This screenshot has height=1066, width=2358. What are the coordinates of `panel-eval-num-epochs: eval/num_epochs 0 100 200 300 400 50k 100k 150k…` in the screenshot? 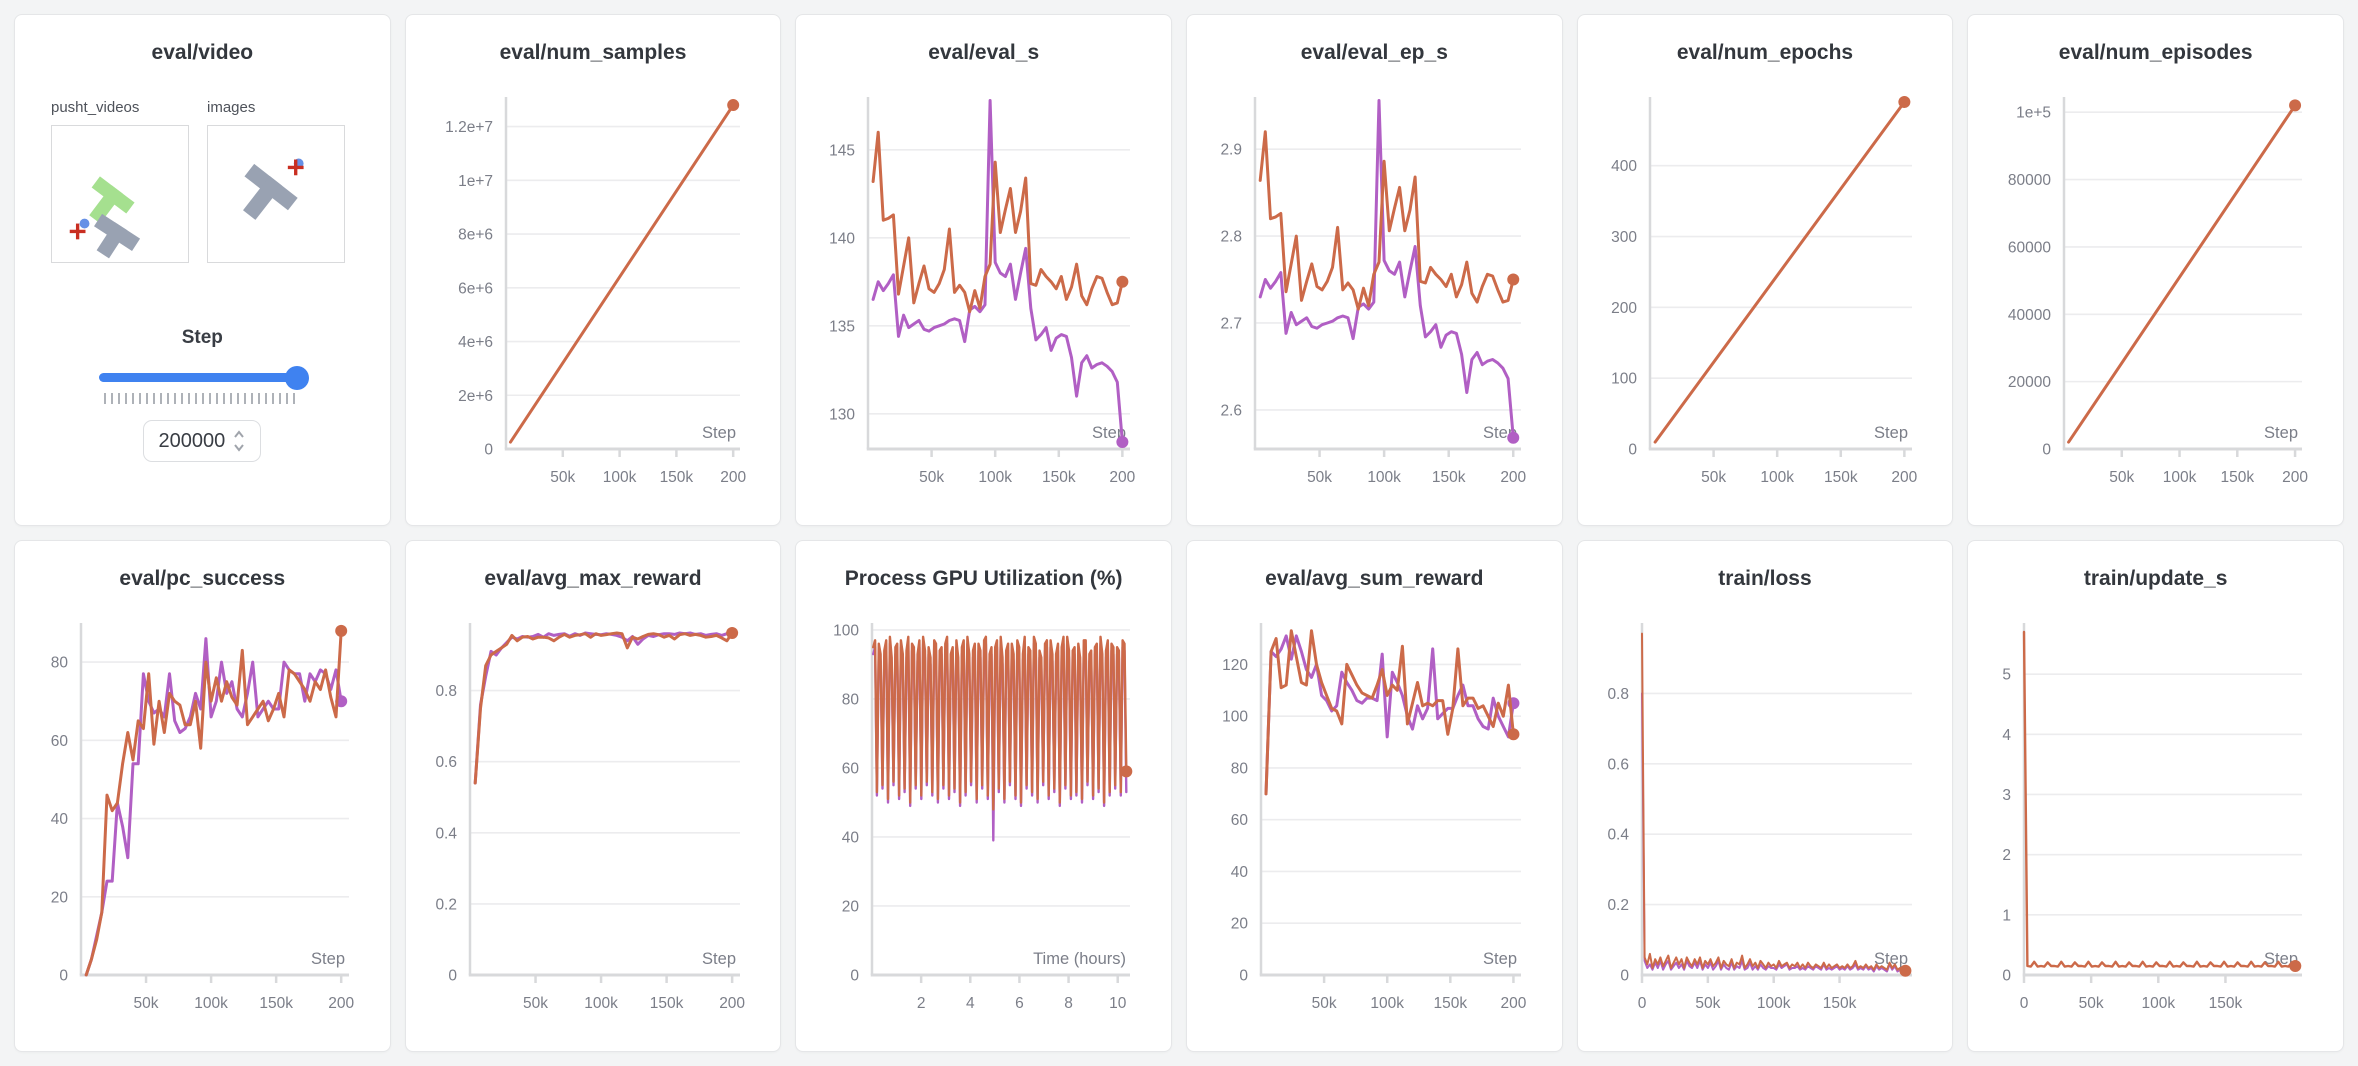 It's located at (1765, 270).